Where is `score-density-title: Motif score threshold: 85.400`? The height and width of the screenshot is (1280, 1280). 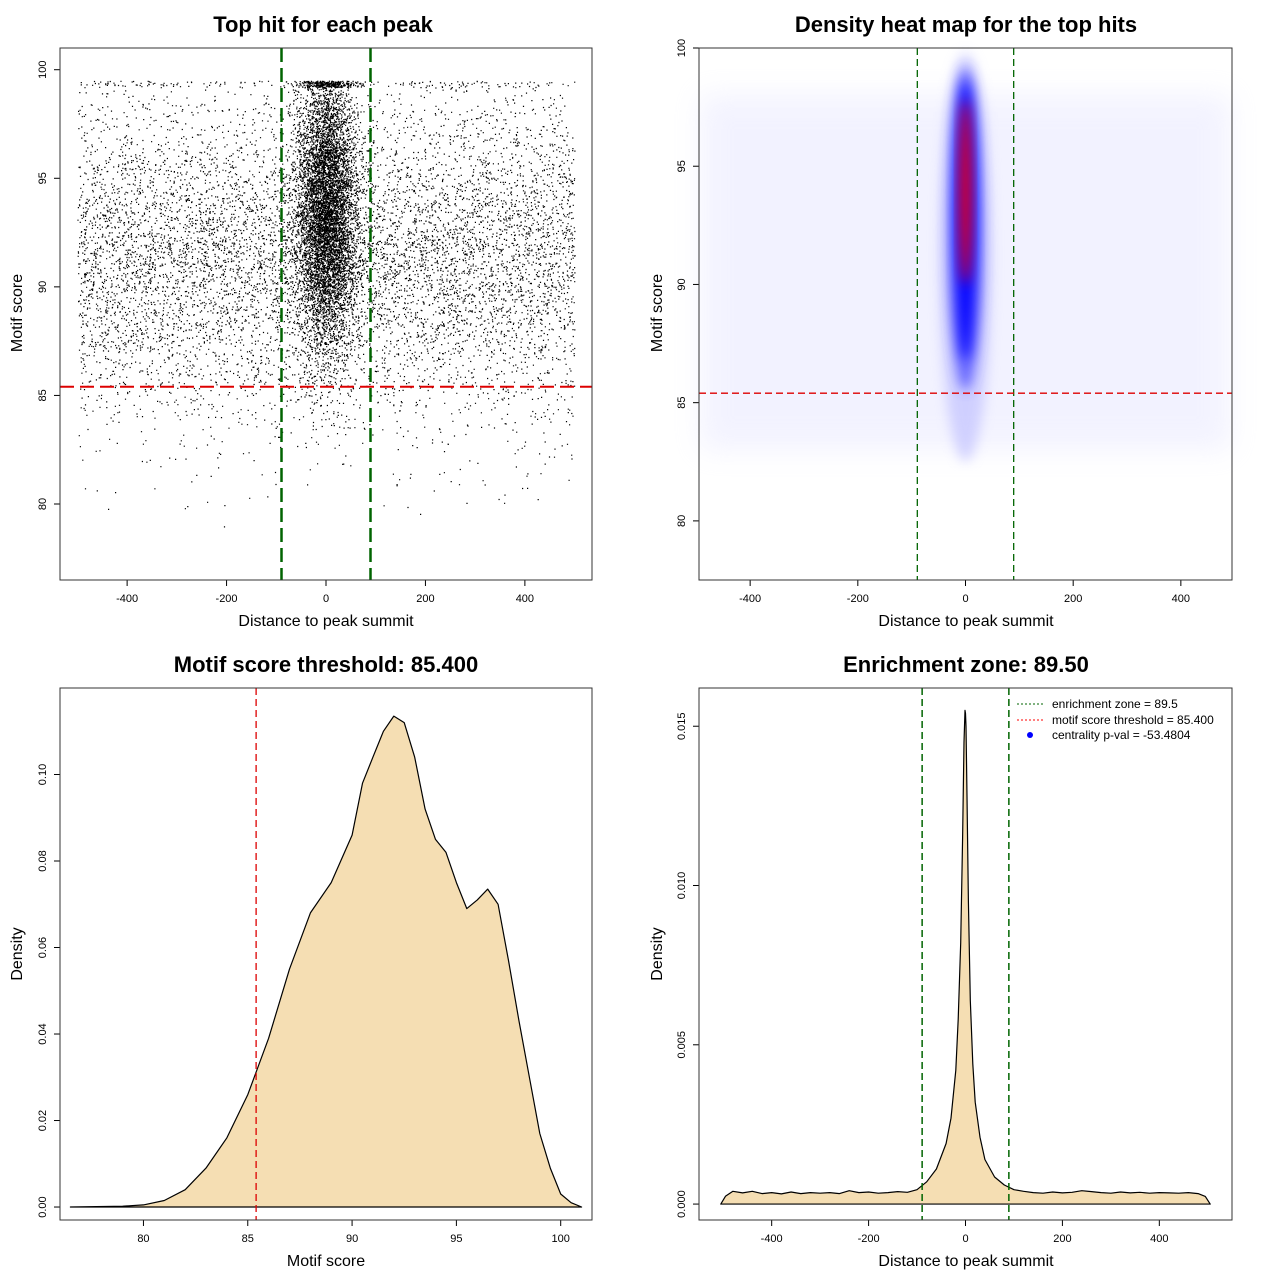
score-density-title: Motif score threshold: 85.400 is located at coordinates (326, 664).